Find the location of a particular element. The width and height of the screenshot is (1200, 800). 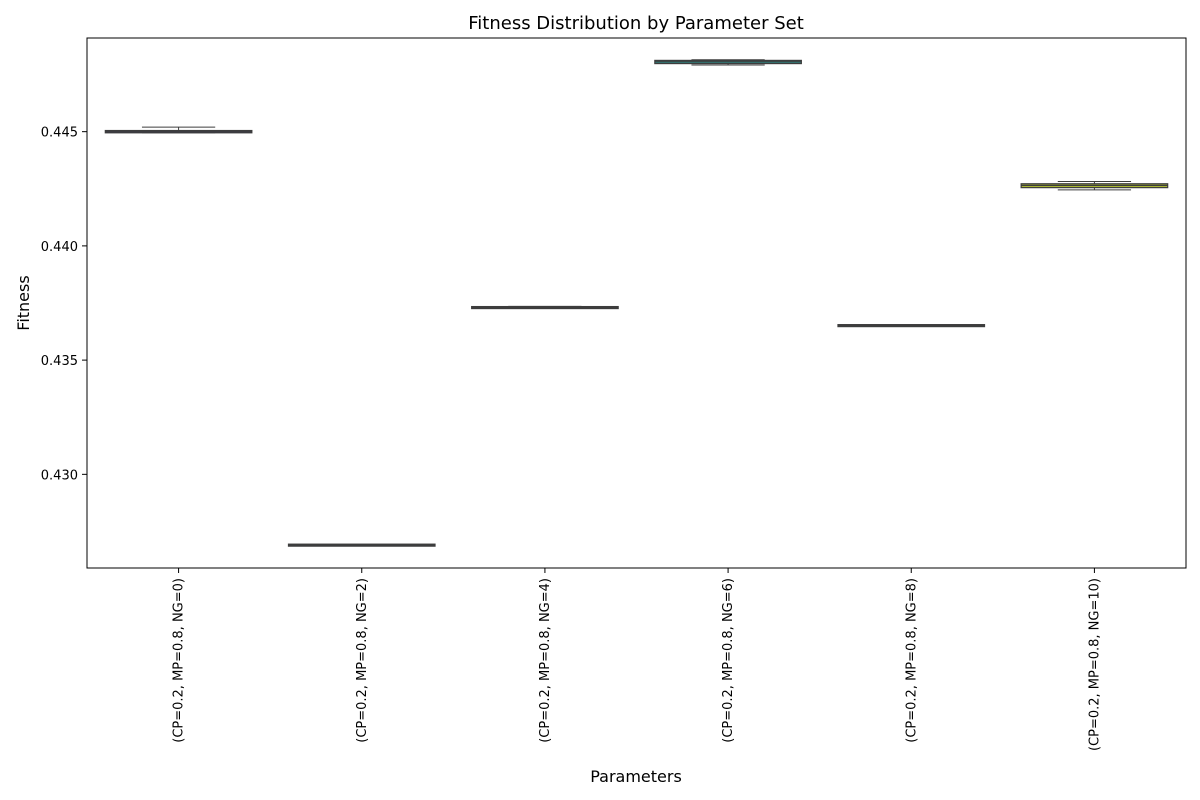

chart-title: Fitness Distribution by Parameter Set is located at coordinates (636, 23).